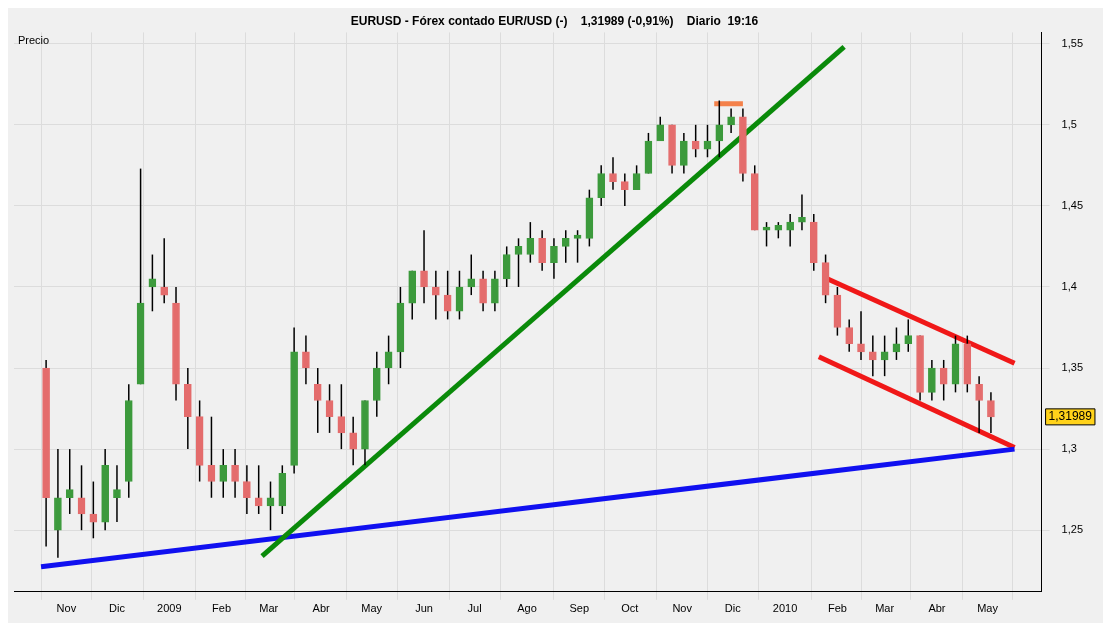  What do you see at coordinates (1072, 529) in the screenshot?
I see `y-tick-label: 1,25` at bounding box center [1072, 529].